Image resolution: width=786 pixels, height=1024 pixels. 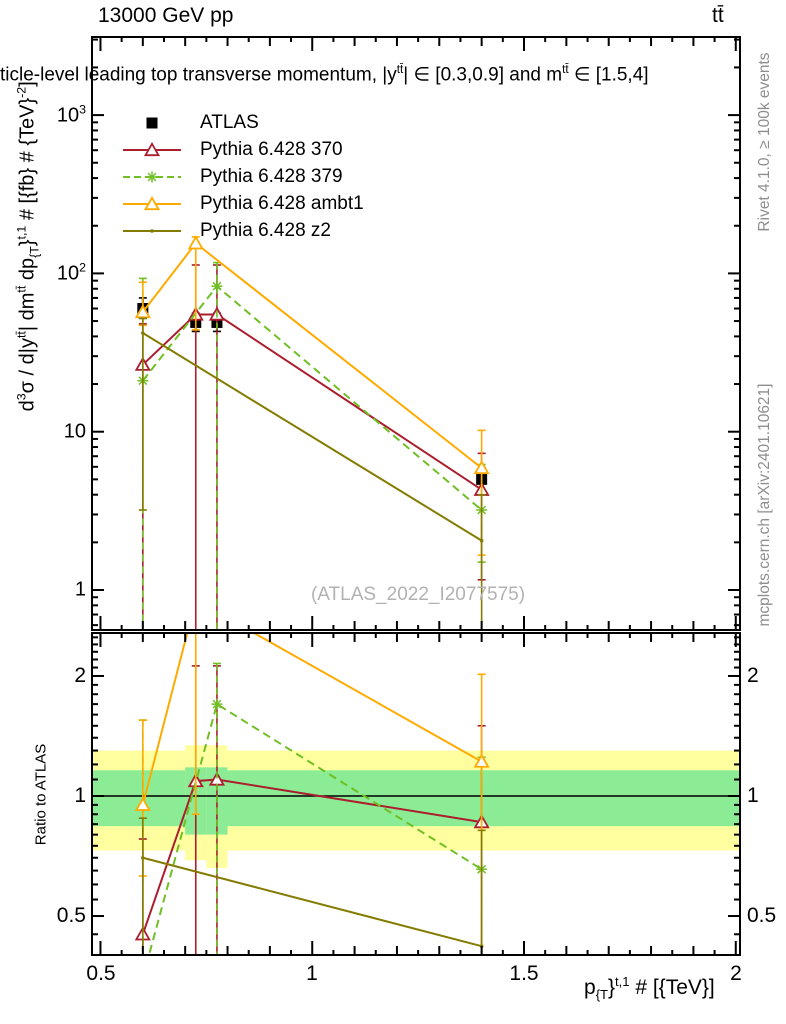 What do you see at coordinates (753, 795) in the screenshot?
I see `ratio-tick-right-1: 1` at bounding box center [753, 795].